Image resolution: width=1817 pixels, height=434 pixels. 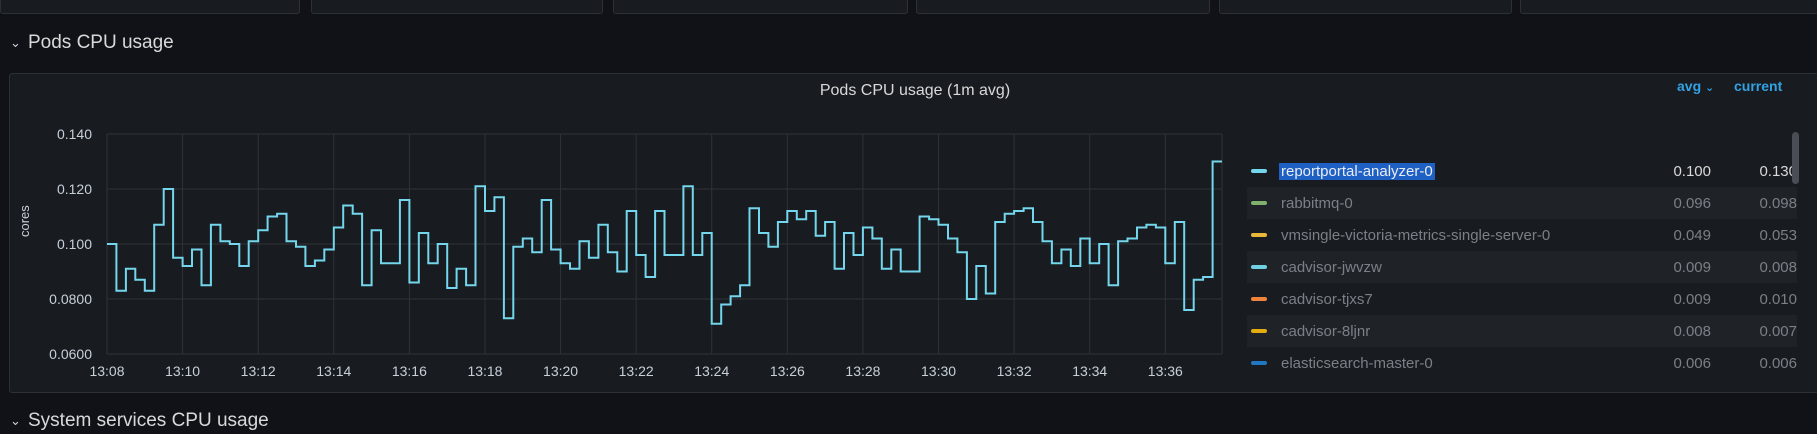 What do you see at coordinates (101, 42) in the screenshot?
I see `row-title: Pods CPU usage` at bounding box center [101, 42].